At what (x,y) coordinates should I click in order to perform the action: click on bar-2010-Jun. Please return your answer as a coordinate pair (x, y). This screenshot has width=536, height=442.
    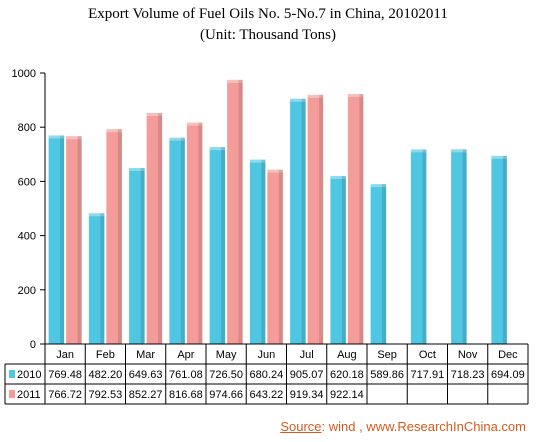
    Looking at the image, I should click on (257, 251).